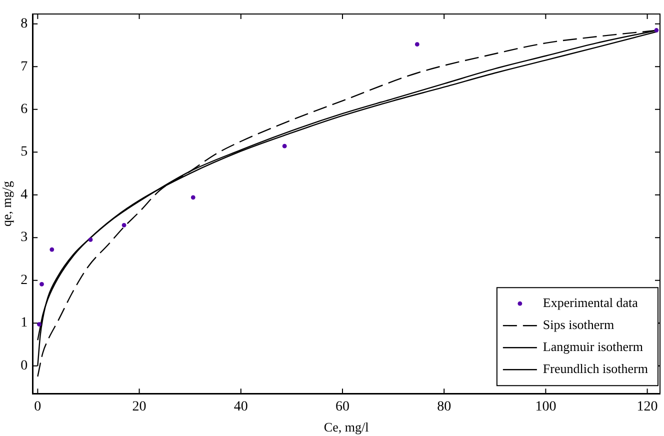  I want to click on x-axis-title: Ce, mg/l, so click(347, 427).